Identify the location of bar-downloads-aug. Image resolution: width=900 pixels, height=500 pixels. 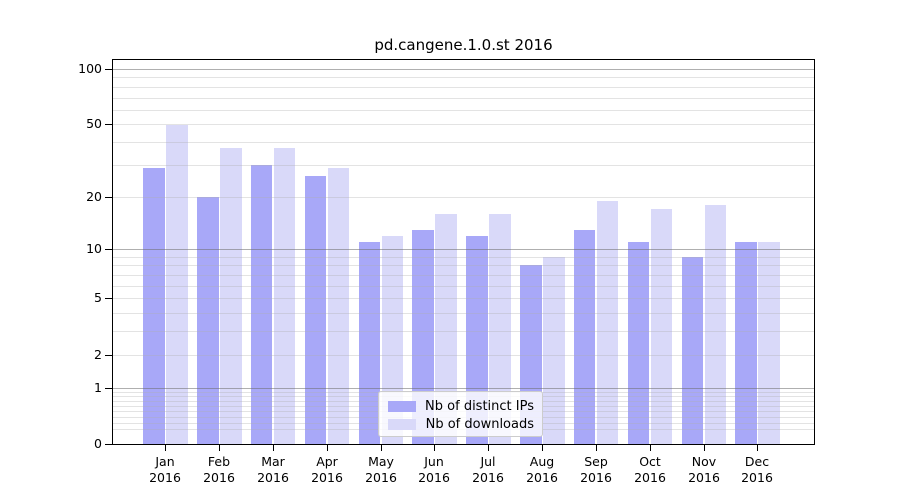
(554, 350).